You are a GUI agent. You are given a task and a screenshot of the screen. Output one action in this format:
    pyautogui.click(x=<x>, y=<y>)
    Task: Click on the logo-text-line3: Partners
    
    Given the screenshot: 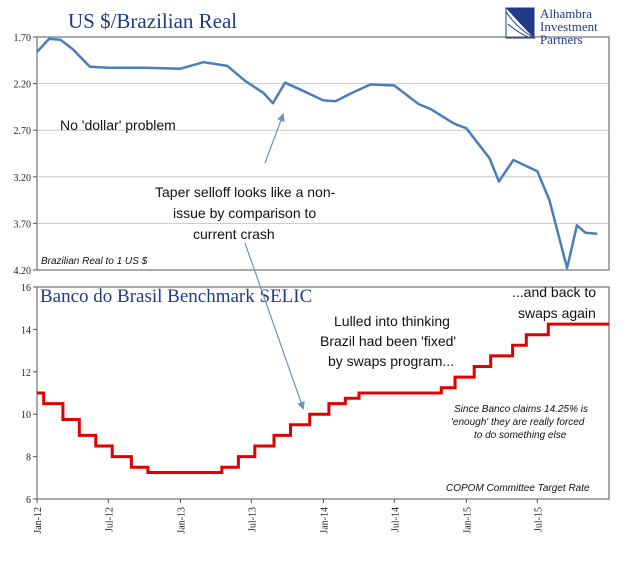 What is the action you would take?
    pyautogui.click(x=561, y=39)
    